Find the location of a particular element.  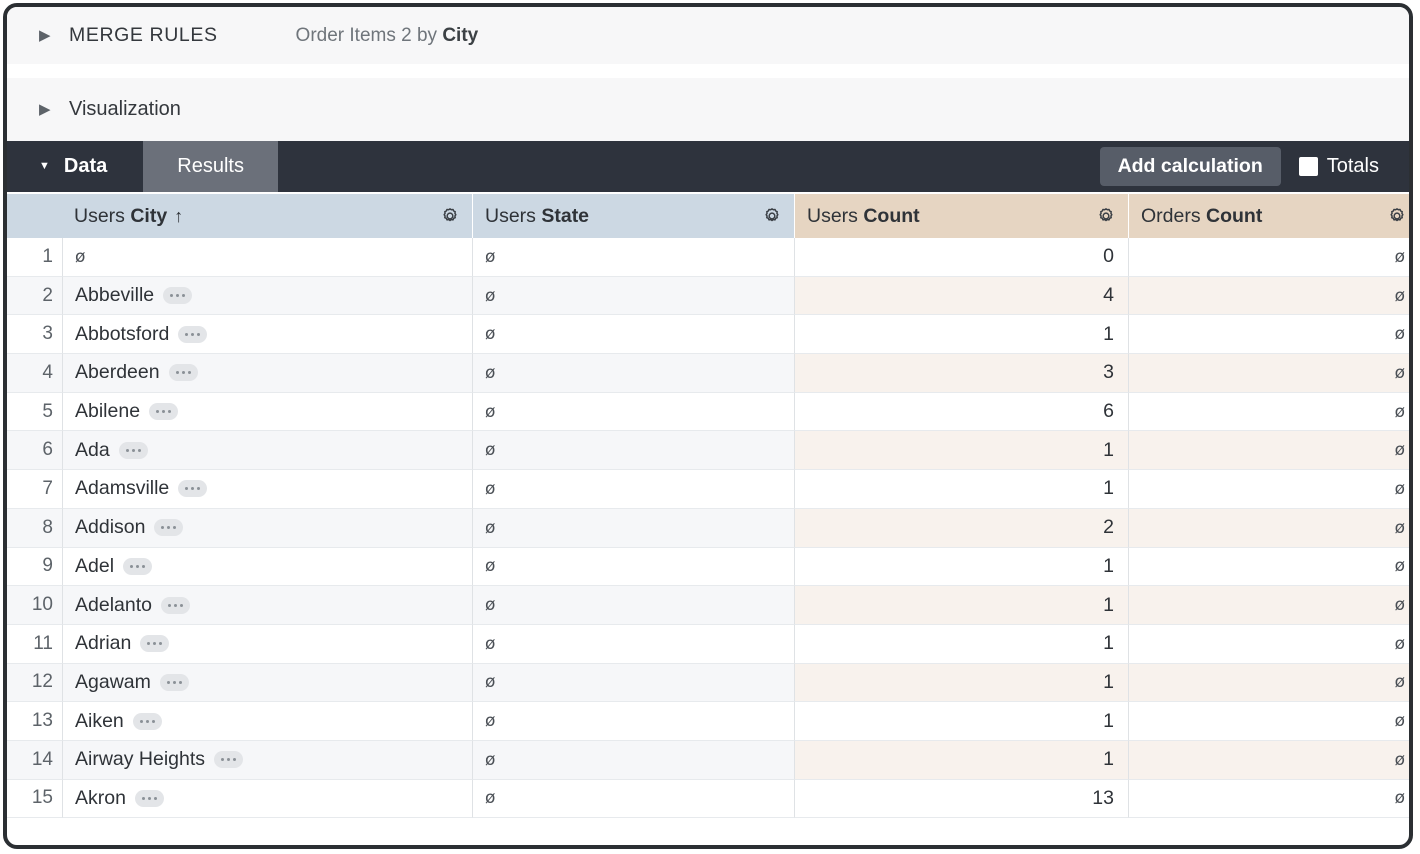

totals-toggle: Totals is located at coordinates (1338, 166).